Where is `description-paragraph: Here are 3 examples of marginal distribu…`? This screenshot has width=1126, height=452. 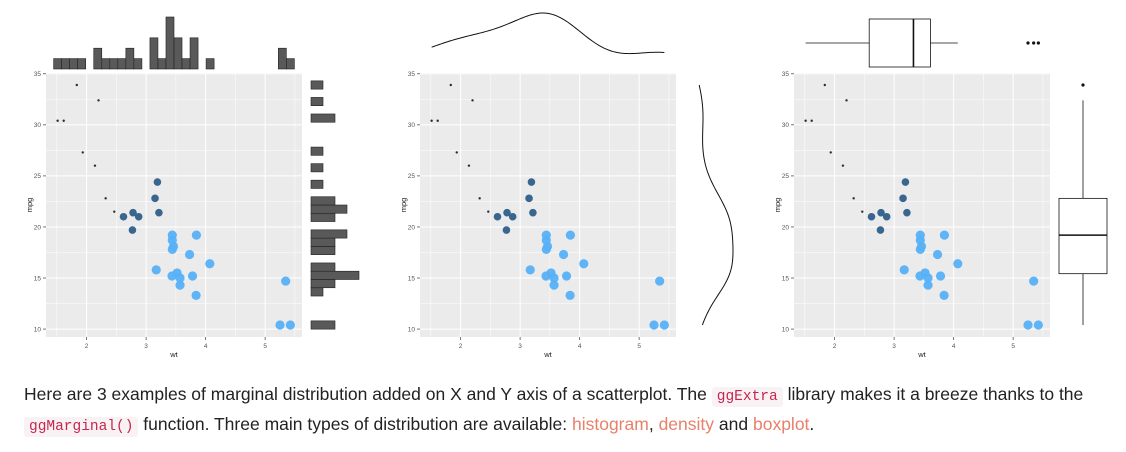 description-paragraph: Here are 3 examples of marginal distribu… is located at coordinates (571, 410).